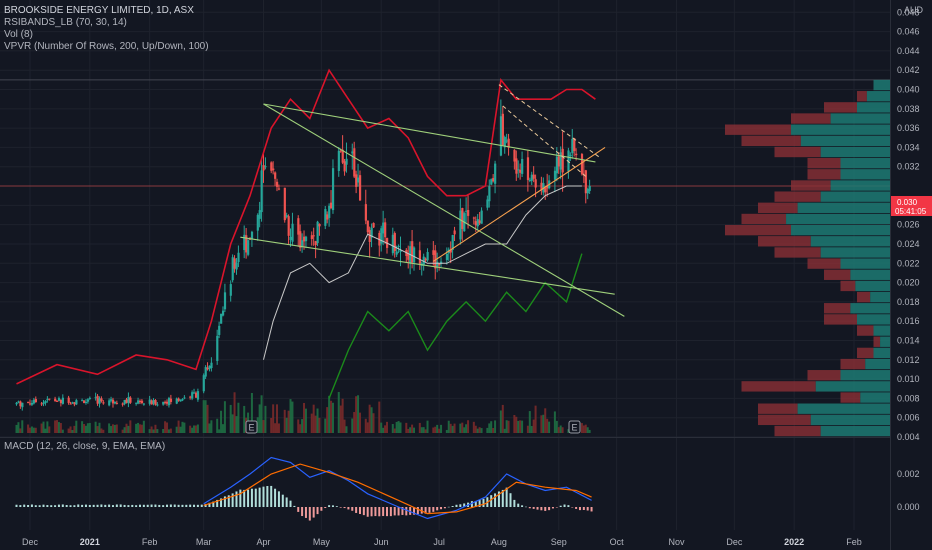 Image resolution: width=932 pixels, height=550 pixels. Describe the element at coordinates (65, 22) in the screenshot. I see `indicator-rsibands: RSIBANDS_LB (70, 30, 14)` at that location.